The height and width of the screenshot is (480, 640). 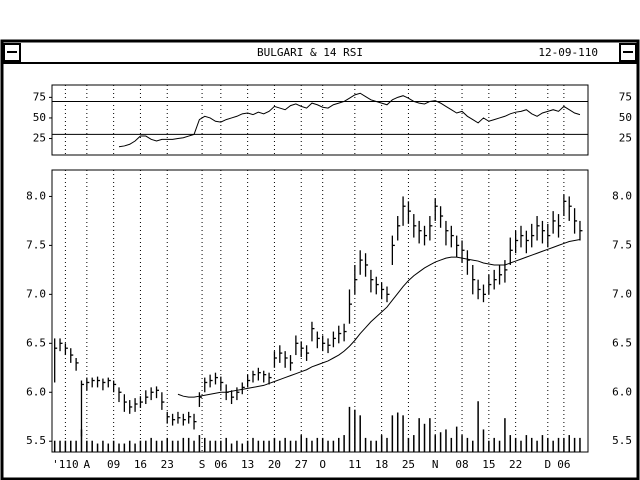 What do you see at coordinates (36, 391) in the screenshot?
I see `y-tick-label-left: 6.0` at bounding box center [36, 391].